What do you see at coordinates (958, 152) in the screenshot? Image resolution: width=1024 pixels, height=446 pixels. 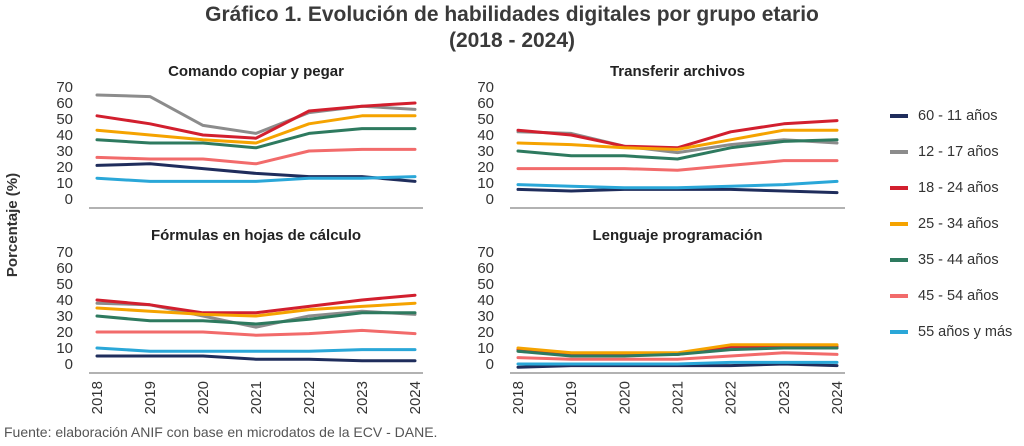 I see `legend-label: 12 - 17 años` at bounding box center [958, 152].